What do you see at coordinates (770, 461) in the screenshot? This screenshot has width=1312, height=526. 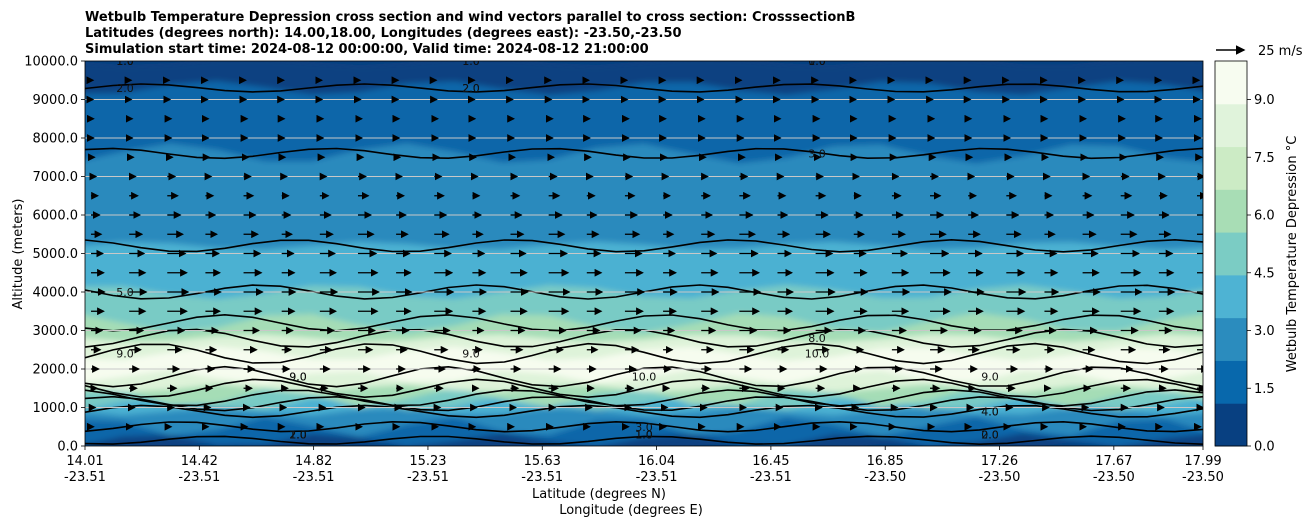 I see `x-tick-label-lat: 16.45` at bounding box center [770, 461].